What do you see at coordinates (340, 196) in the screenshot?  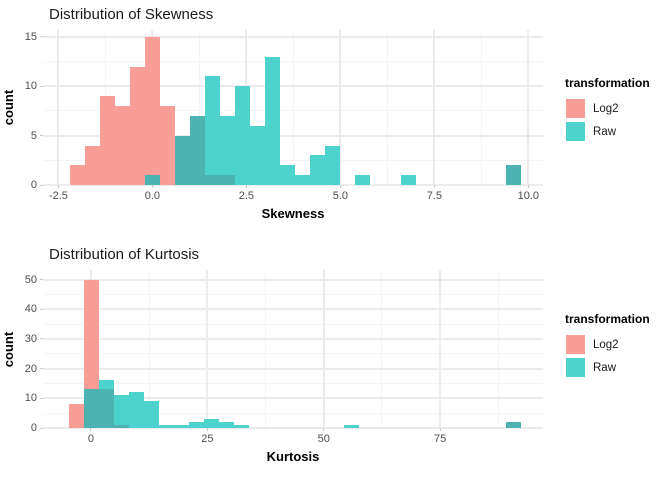 I see `x-tick-label: 5.0` at bounding box center [340, 196].